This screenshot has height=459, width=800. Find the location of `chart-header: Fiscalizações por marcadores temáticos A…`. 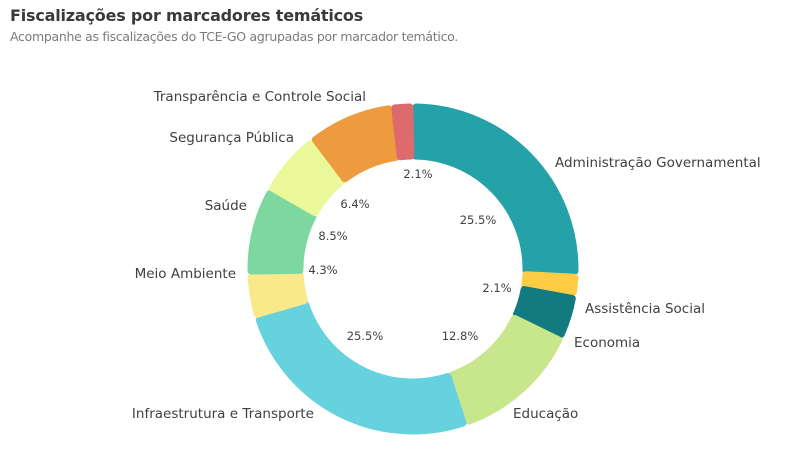

chart-header: Fiscalizações por marcadores temáticos A… is located at coordinates (234, 25).